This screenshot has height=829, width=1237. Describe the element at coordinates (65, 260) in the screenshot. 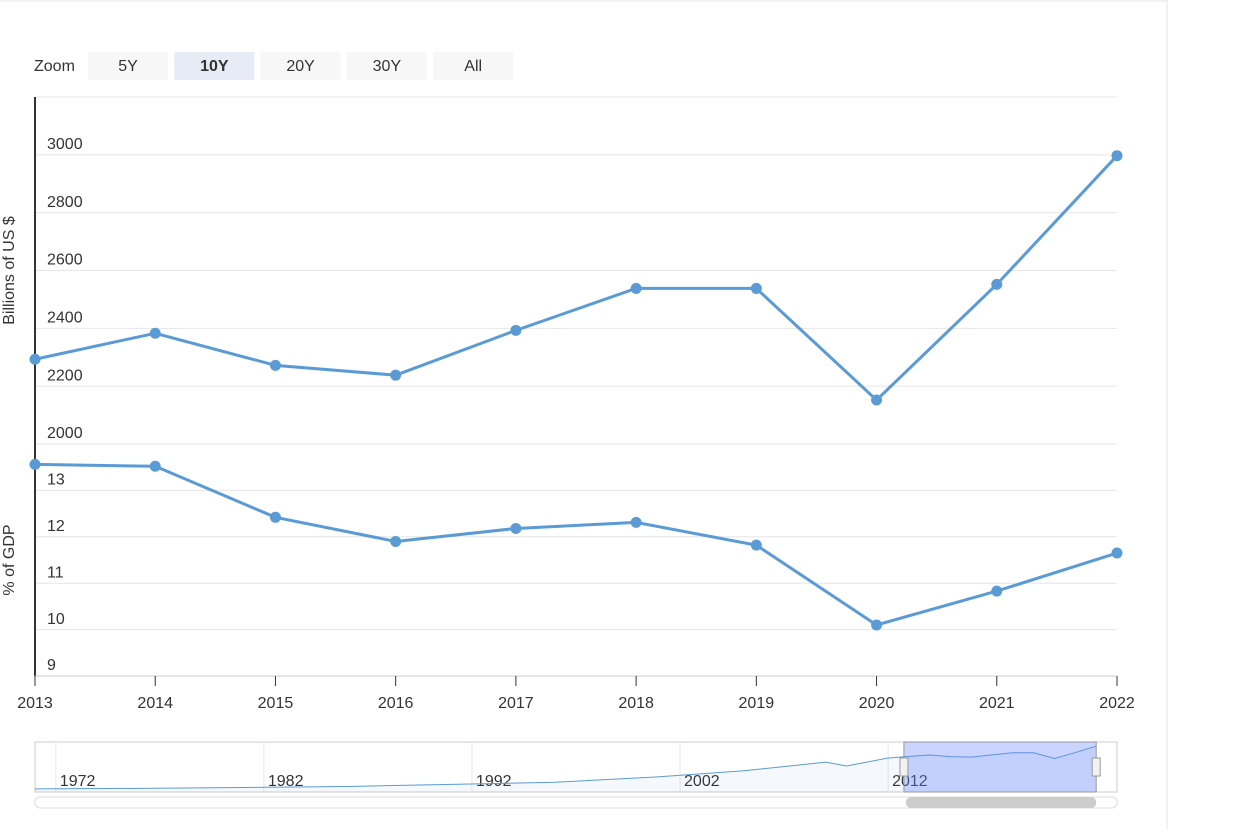

I see `y-tick-label: 2600` at that location.